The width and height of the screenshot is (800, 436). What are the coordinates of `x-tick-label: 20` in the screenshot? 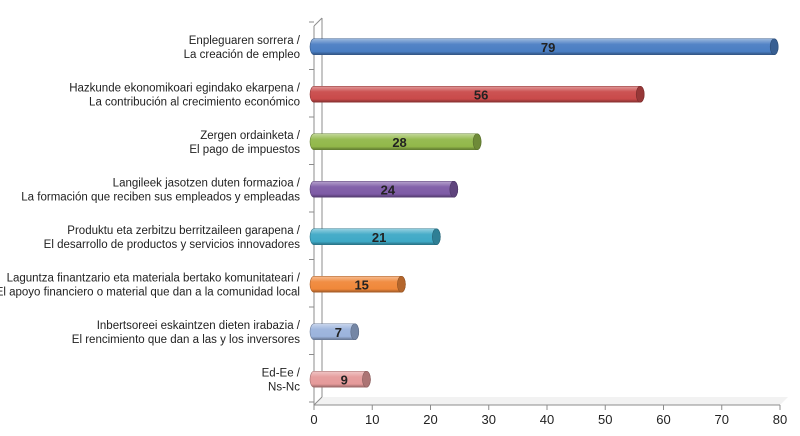 It's located at (430, 419).